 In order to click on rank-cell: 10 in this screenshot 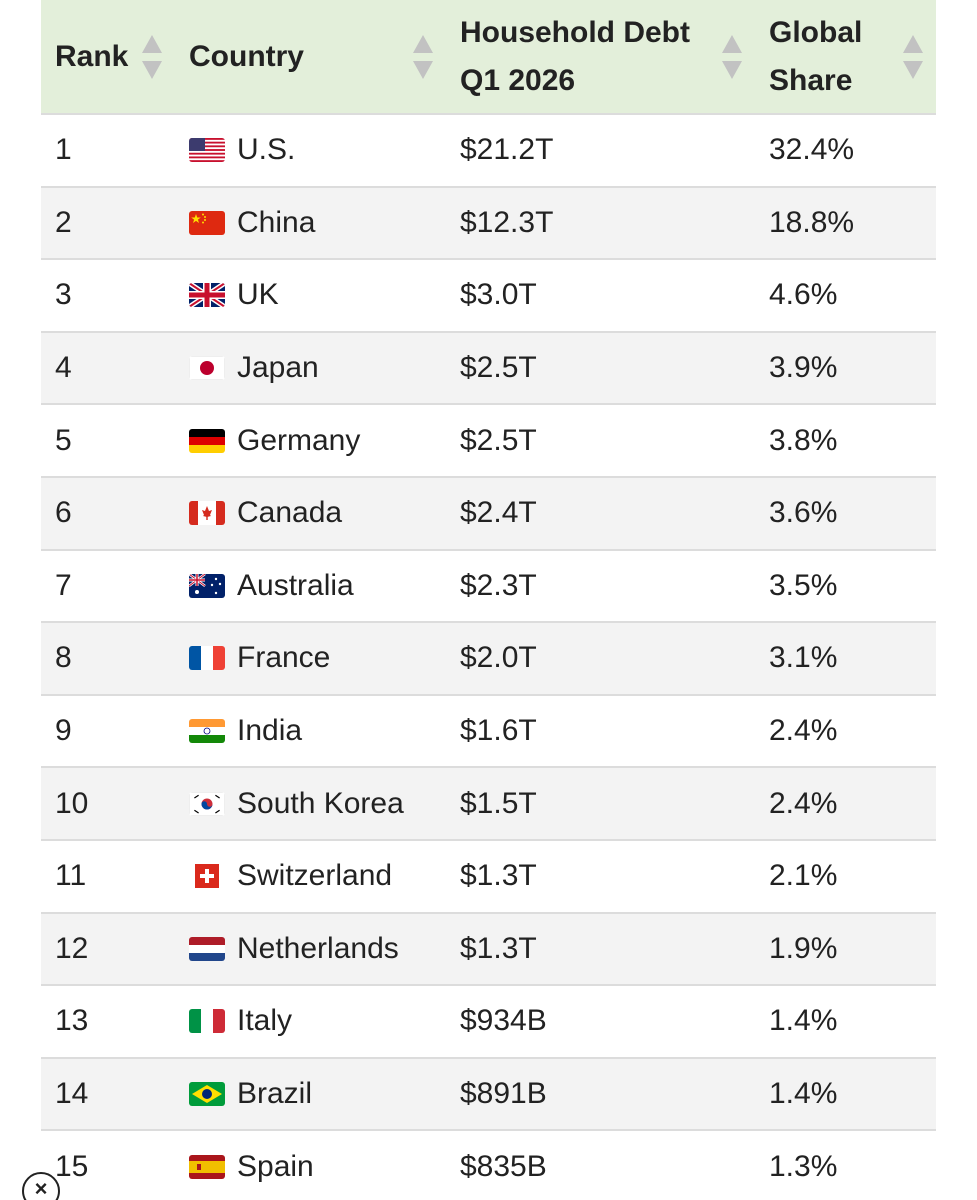, I will do `click(72, 803)`.